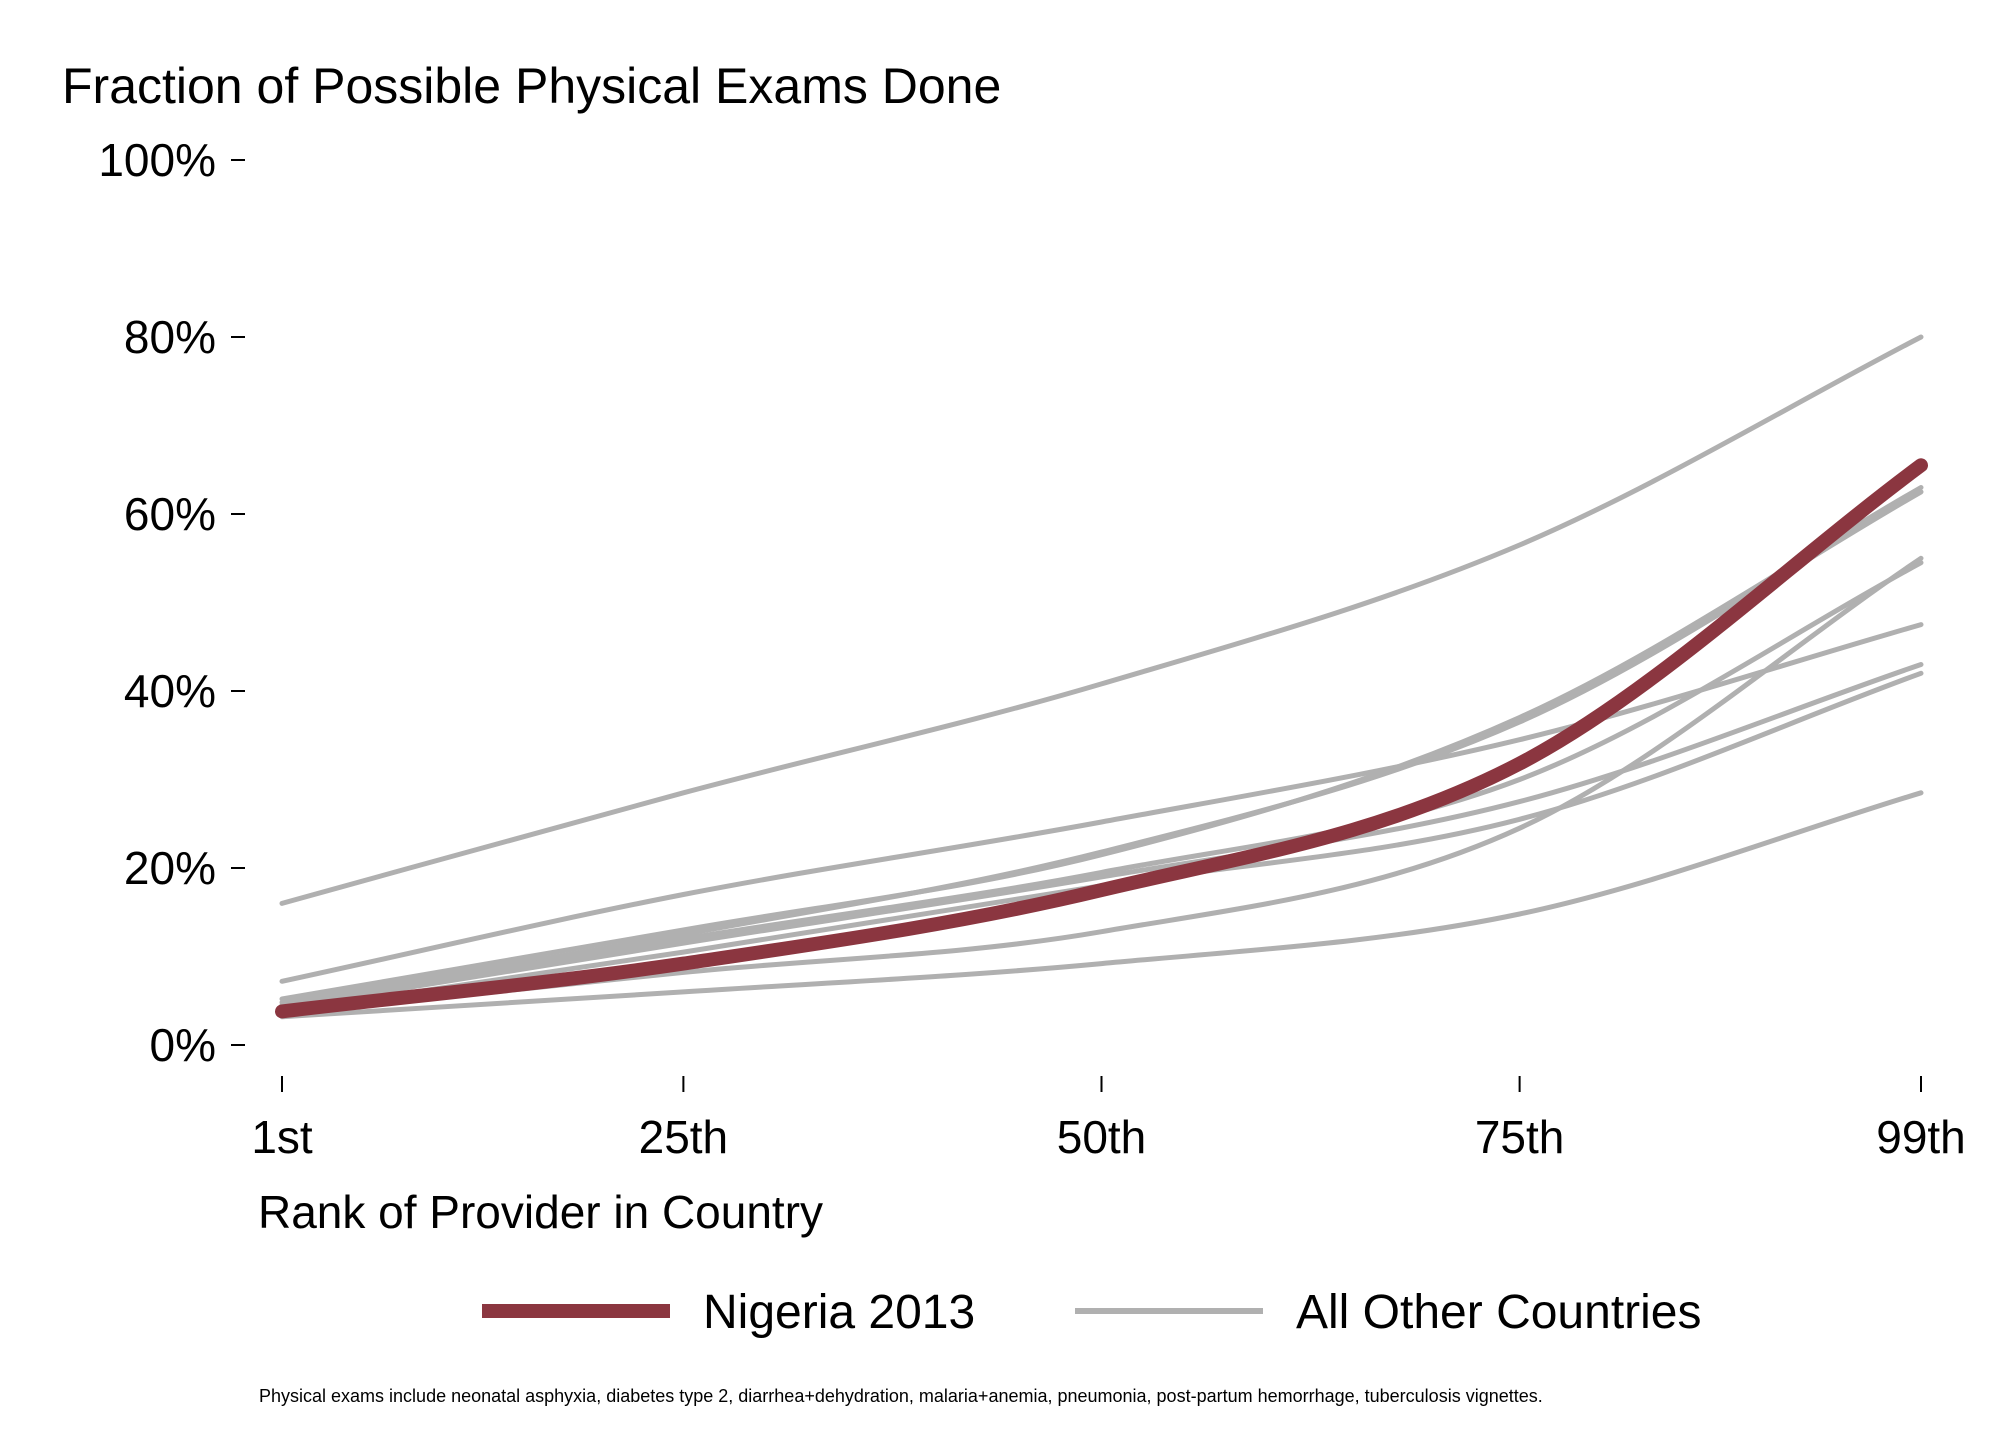 The image size is (2000, 1455). Describe the element at coordinates (1499, 1312) in the screenshot. I see `legend-label-other-countries: All Other Countries` at that location.